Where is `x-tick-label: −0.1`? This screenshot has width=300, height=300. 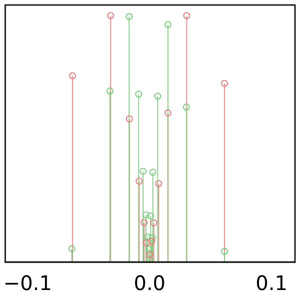 x-tick-label: −0.1 is located at coordinates (27, 283).